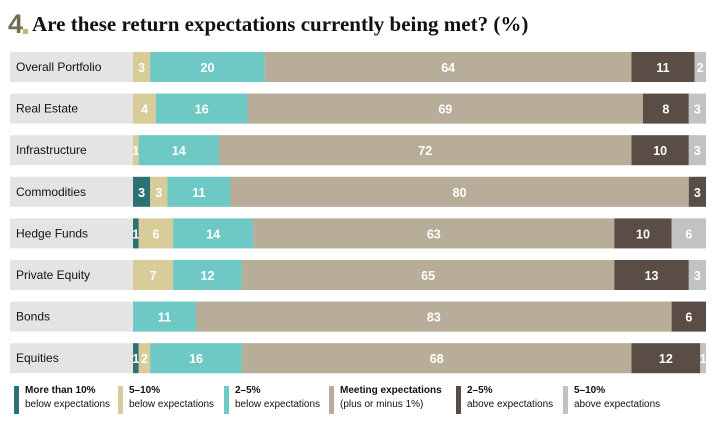 This screenshot has width=713, height=429. I want to click on data-label: 69, so click(445, 110).